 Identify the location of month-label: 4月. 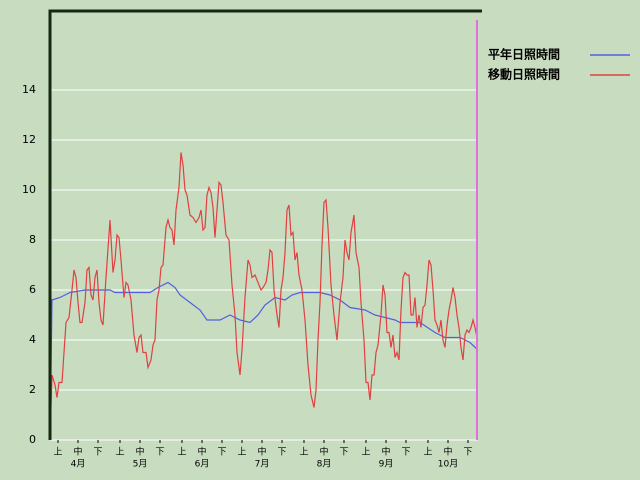
(78, 464).